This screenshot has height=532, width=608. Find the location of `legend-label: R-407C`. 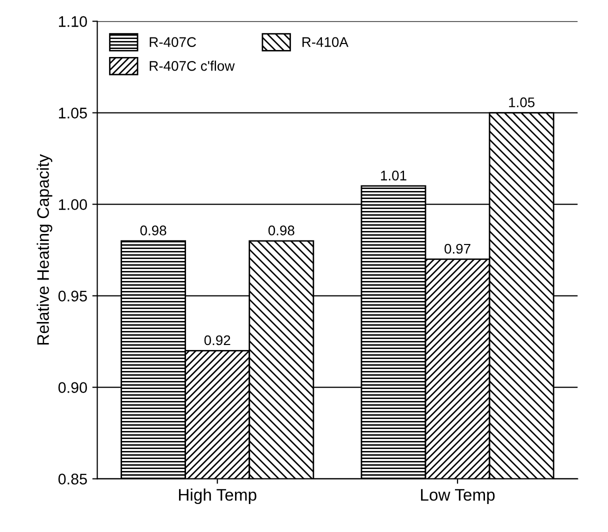

legend-label: R-407C is located at coordinates (173, 42).